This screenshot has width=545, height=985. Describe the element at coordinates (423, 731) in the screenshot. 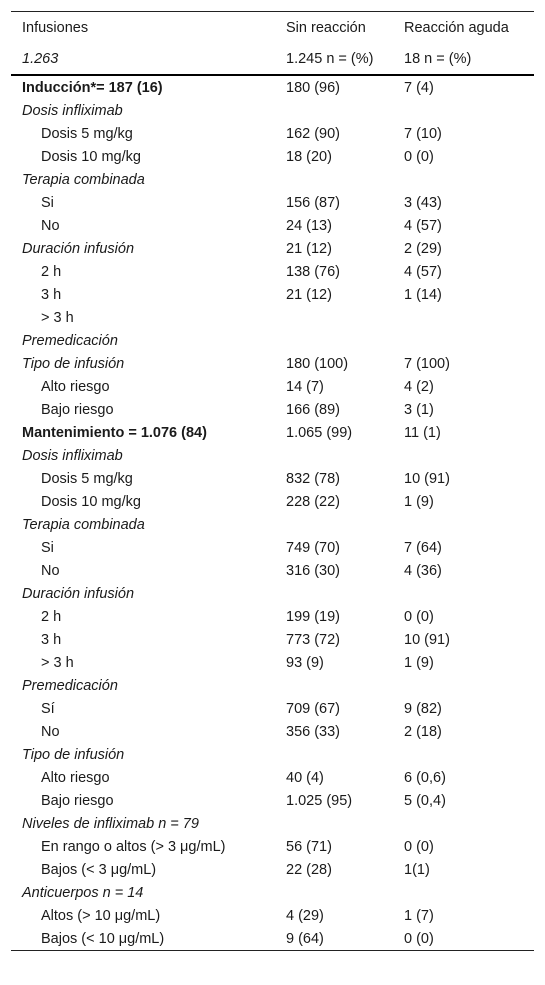

I see `reaccion-aguda-cell: 2 (18)` at that location.